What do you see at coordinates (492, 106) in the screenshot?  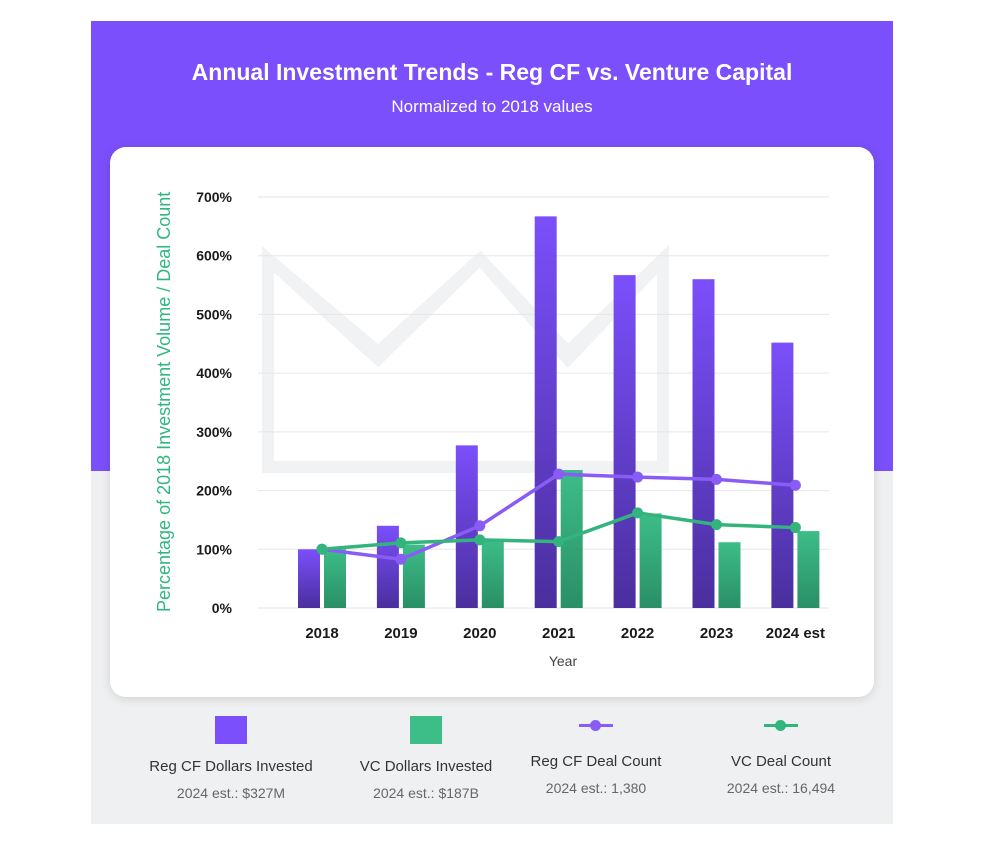 I see `chart-subtitle: Normalized to 2018 values` at bounding box center [492, 106].